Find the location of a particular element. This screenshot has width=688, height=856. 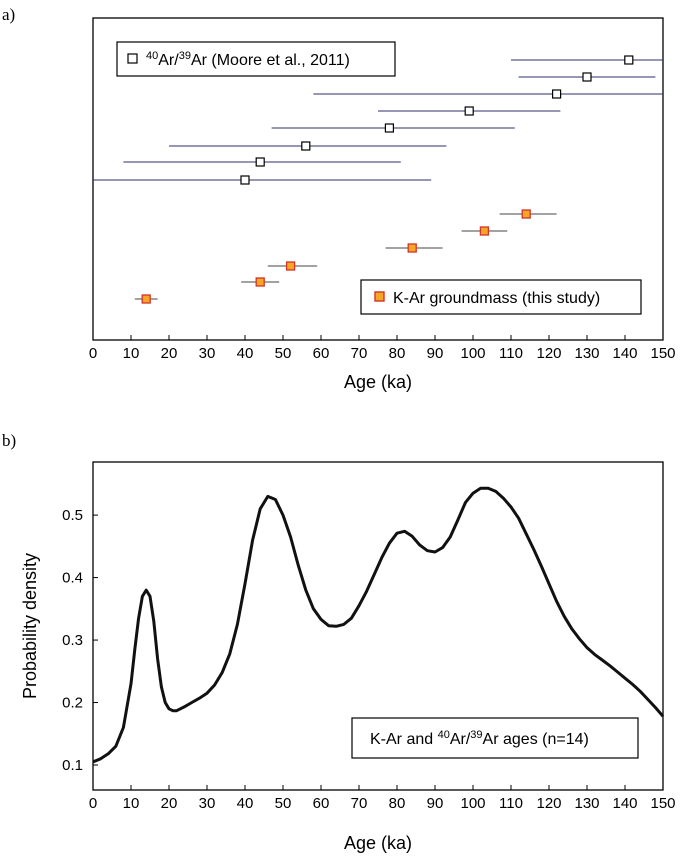

panel-b-x-axis-title: Age (ka) is located at coordinates (378, 843).